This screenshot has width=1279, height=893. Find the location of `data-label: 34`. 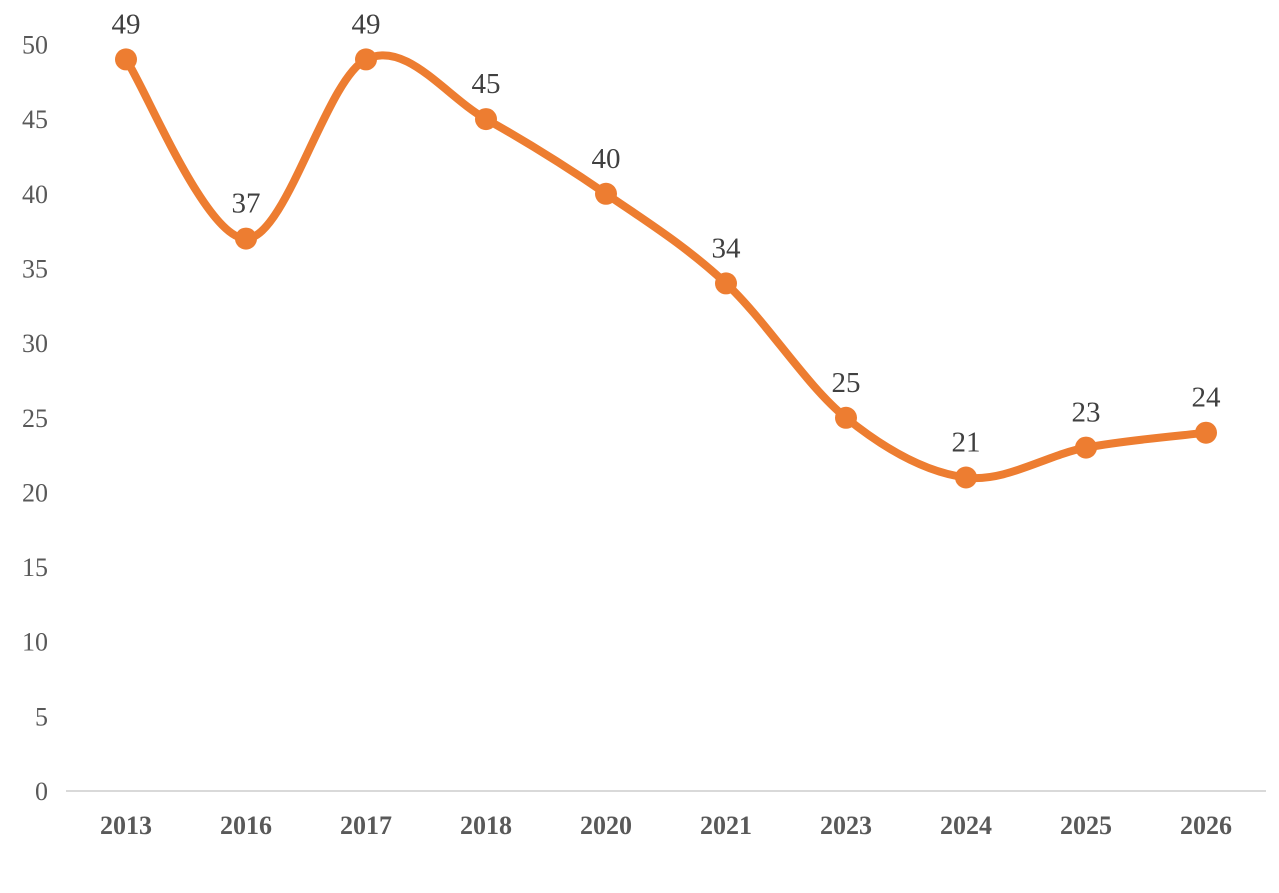

data-label: 34 is located at coordinates (727, 248).